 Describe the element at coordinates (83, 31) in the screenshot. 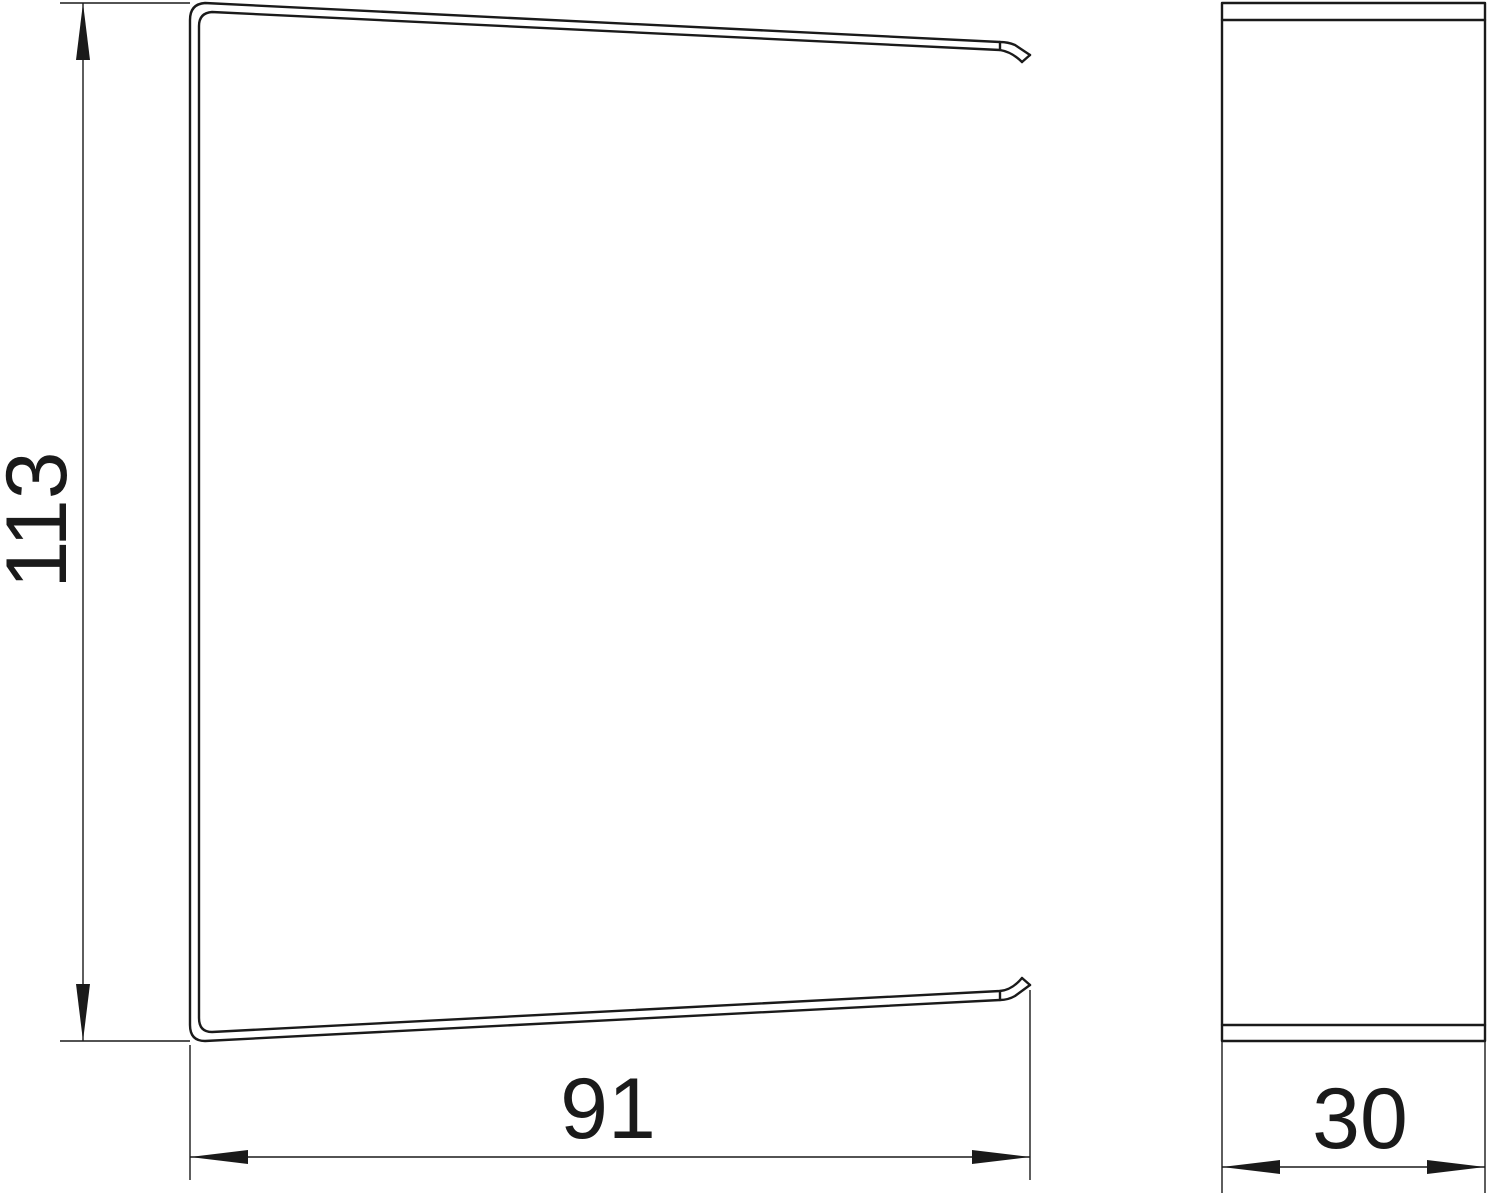

I see `arrow-up-icon` at that location.